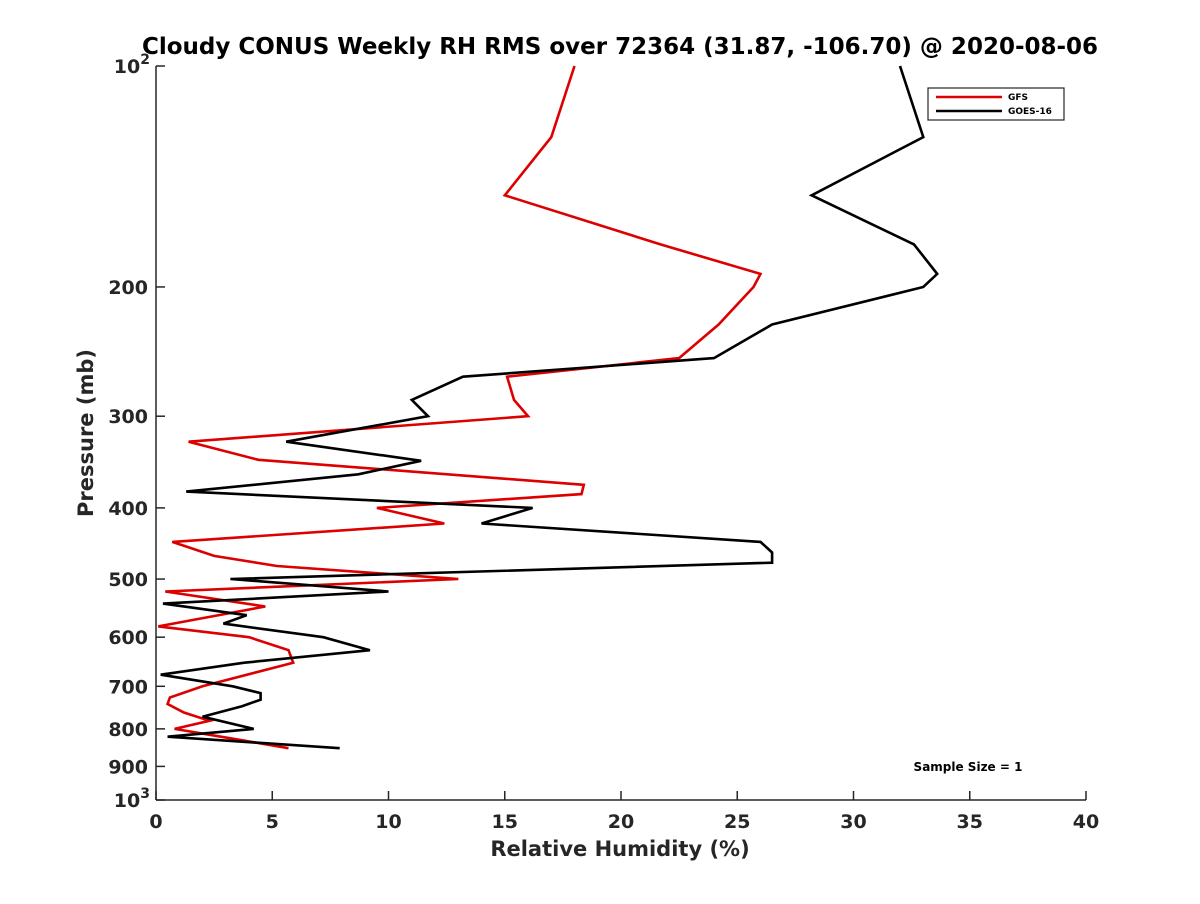 The width and height of the screenshot is (1200, 904). Describe the element at coordinates (128, 730) in the screenshot. I see `y-tick-label: 800` at that location.